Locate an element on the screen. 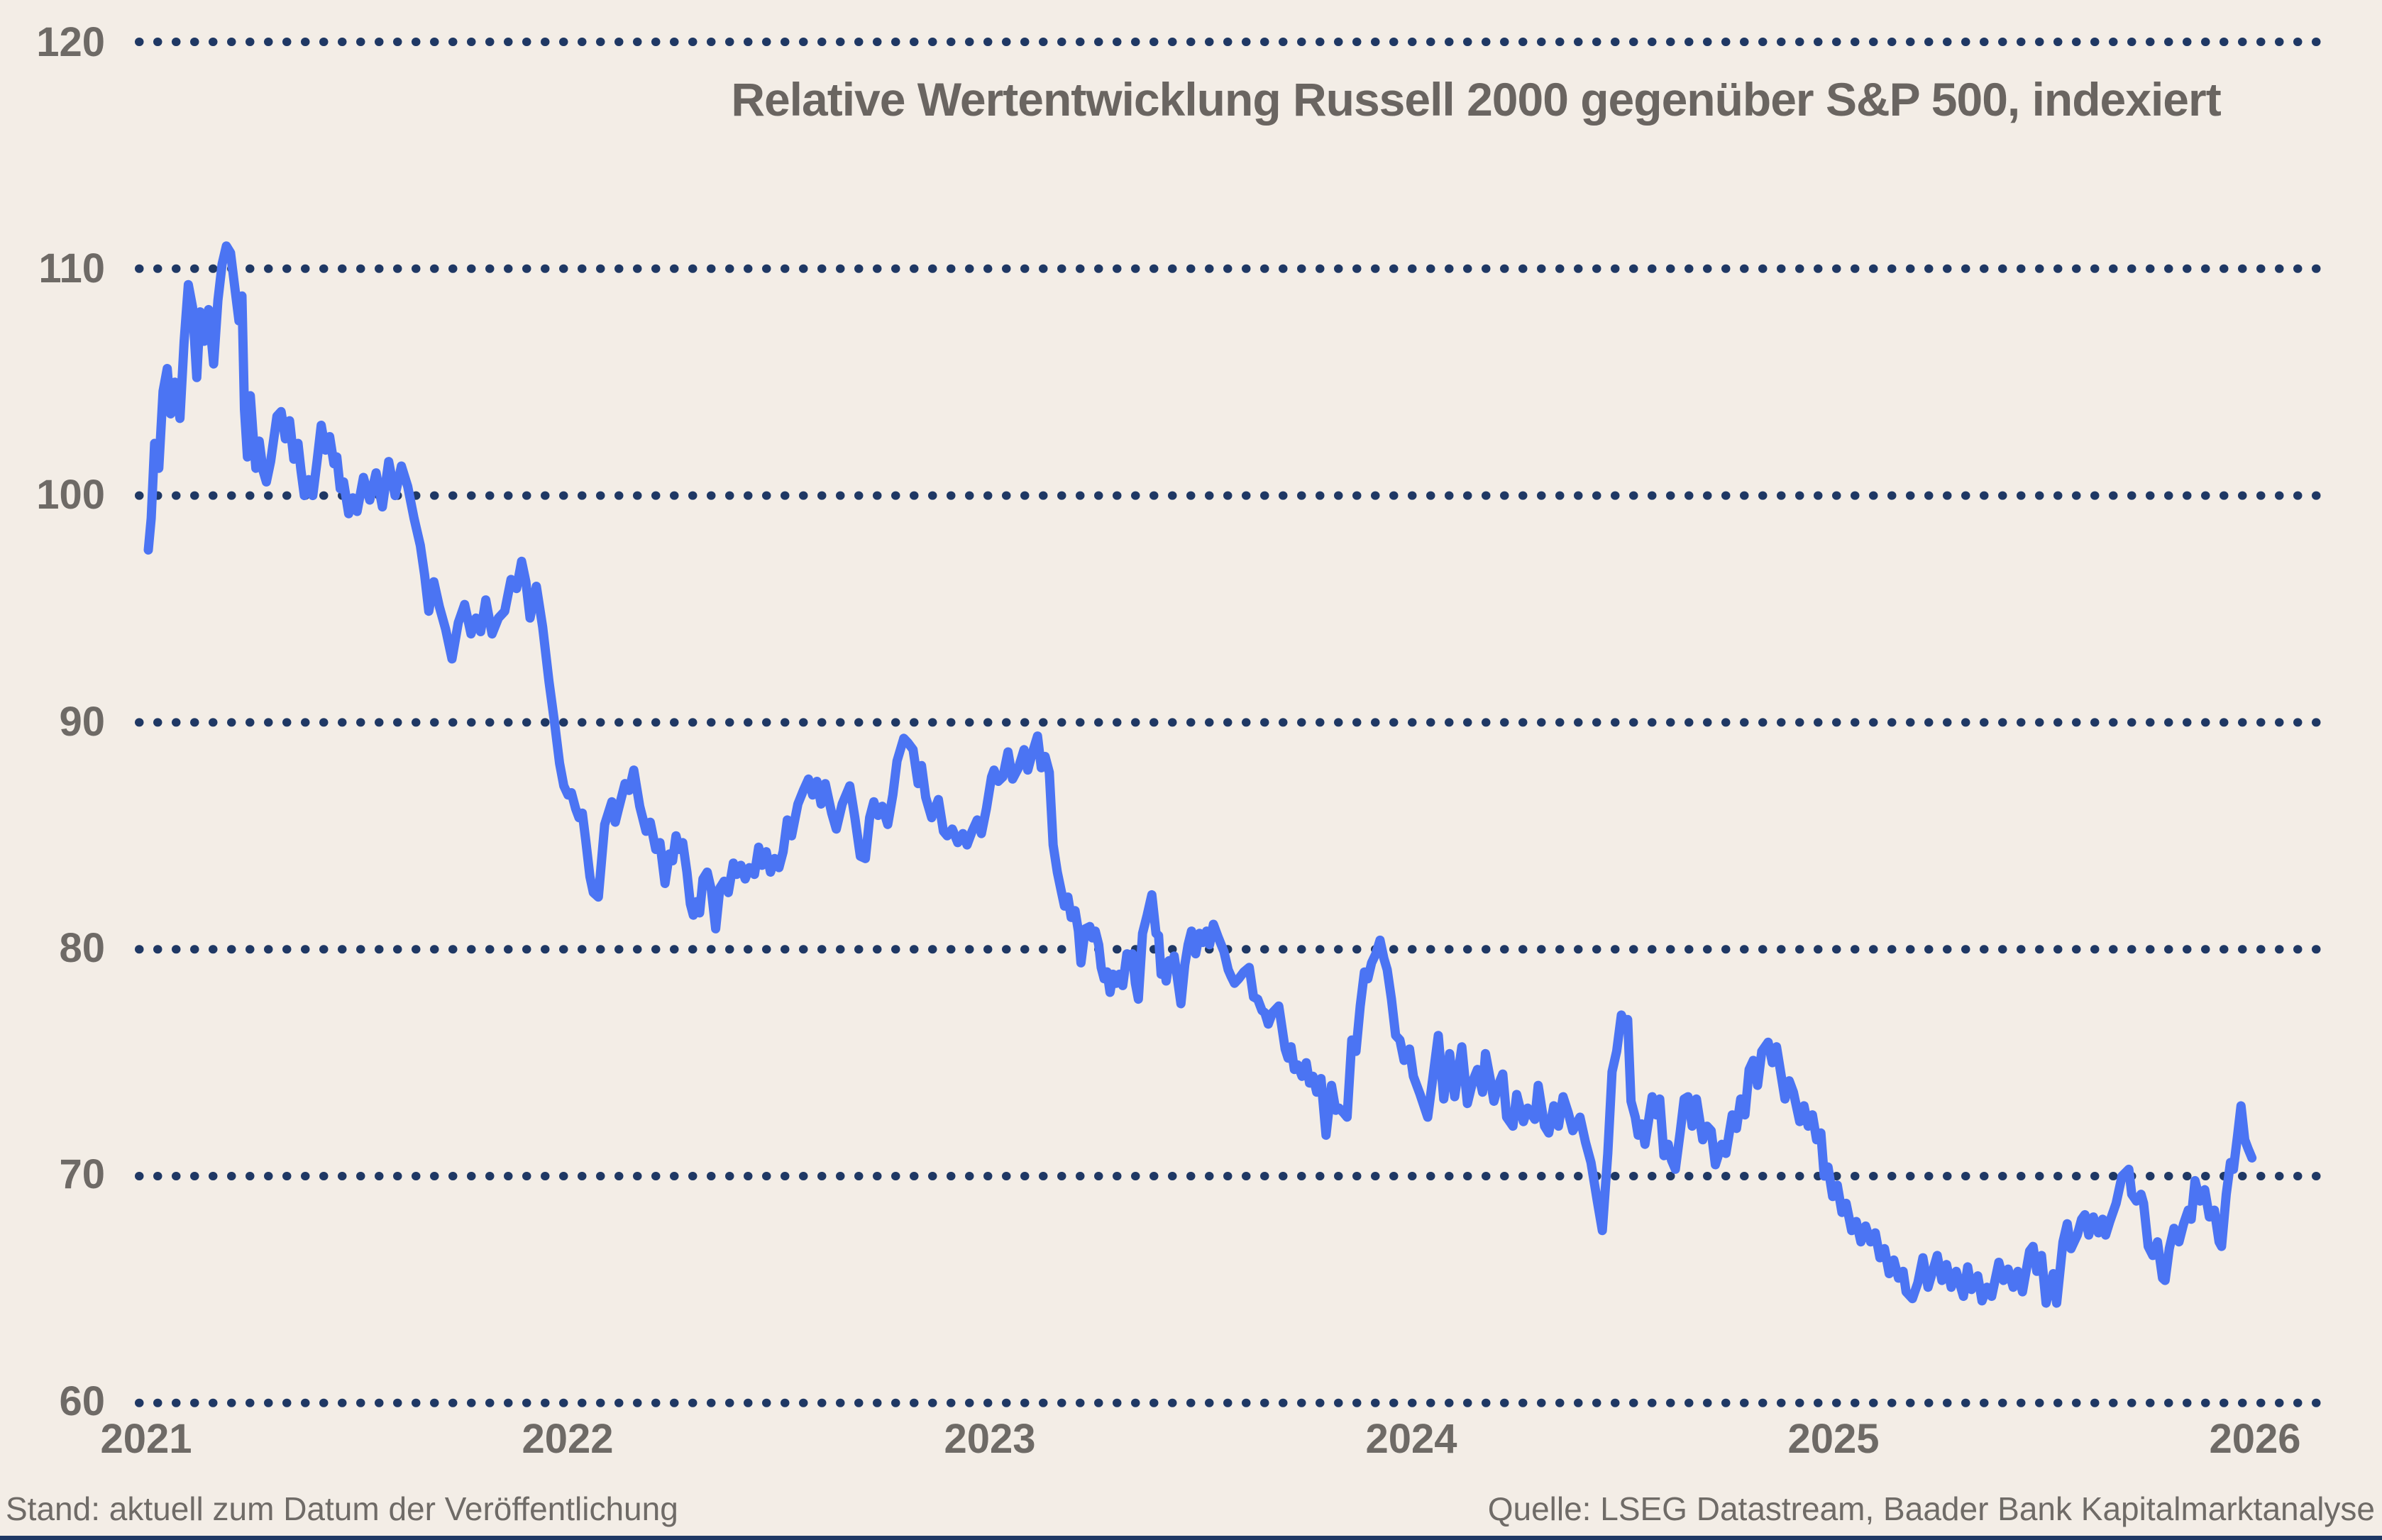  x-axis-label-2026: 2026 is located at coordinates (2255, 1439).